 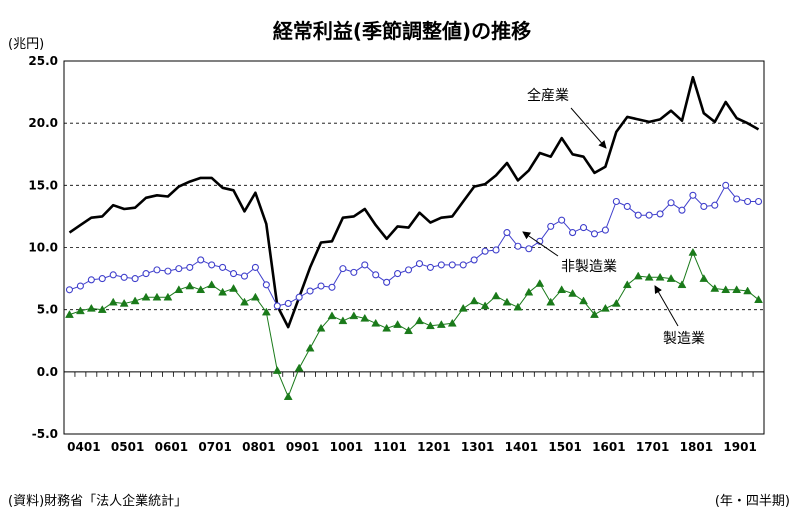 What do you see at coordinates (752, 501) in the screenshot?
I see `x-axis-label: (年・四半期)` at bounding box center [752, 501].